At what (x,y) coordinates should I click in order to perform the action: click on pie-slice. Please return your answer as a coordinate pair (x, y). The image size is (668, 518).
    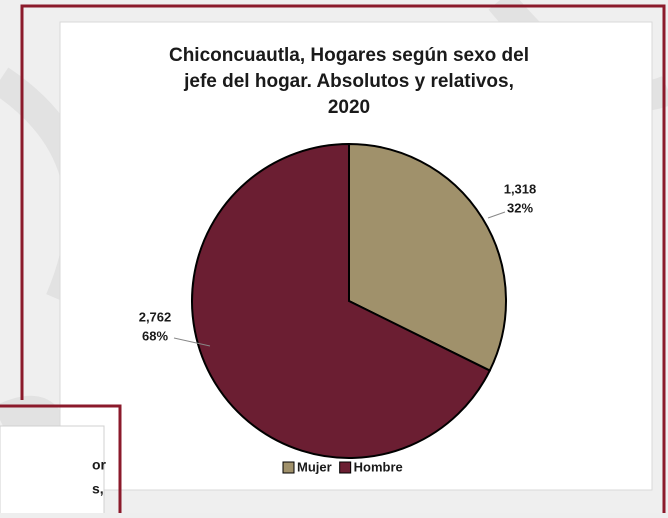
    Looking at the image, I should click on (428, 257).